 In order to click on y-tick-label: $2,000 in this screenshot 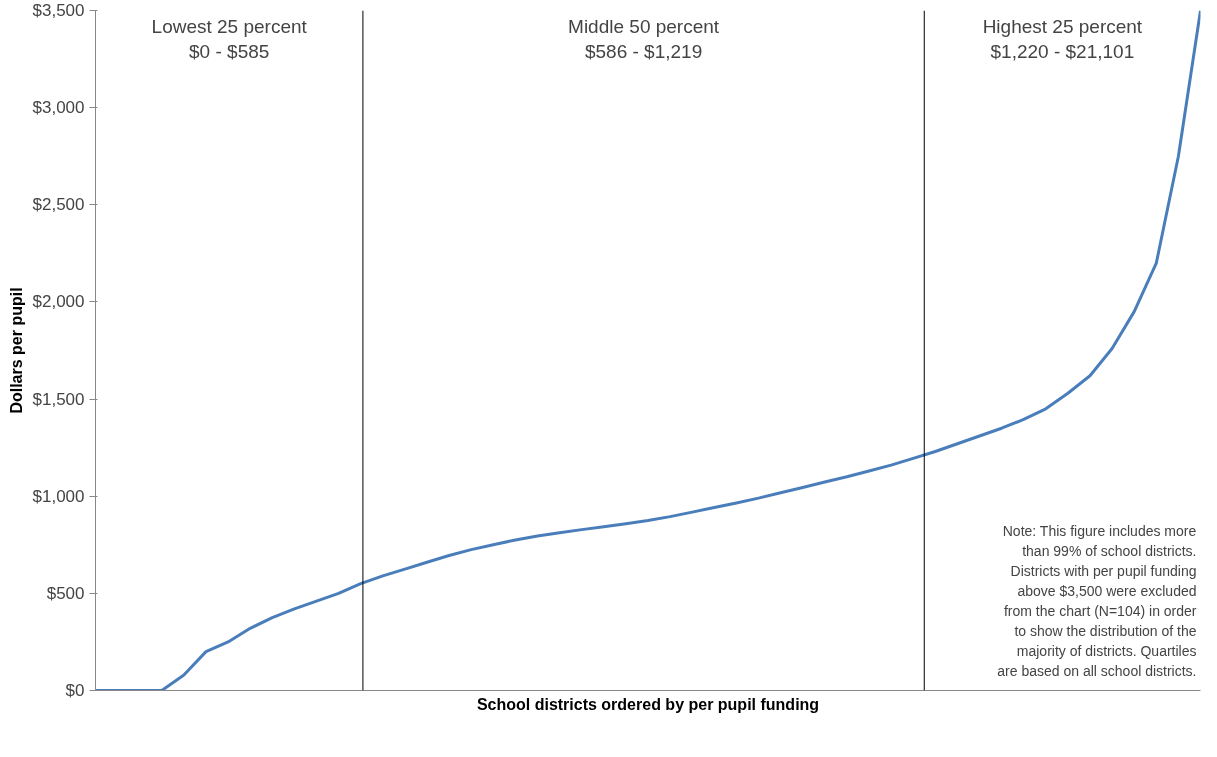, I will do `click(58, 302)`.